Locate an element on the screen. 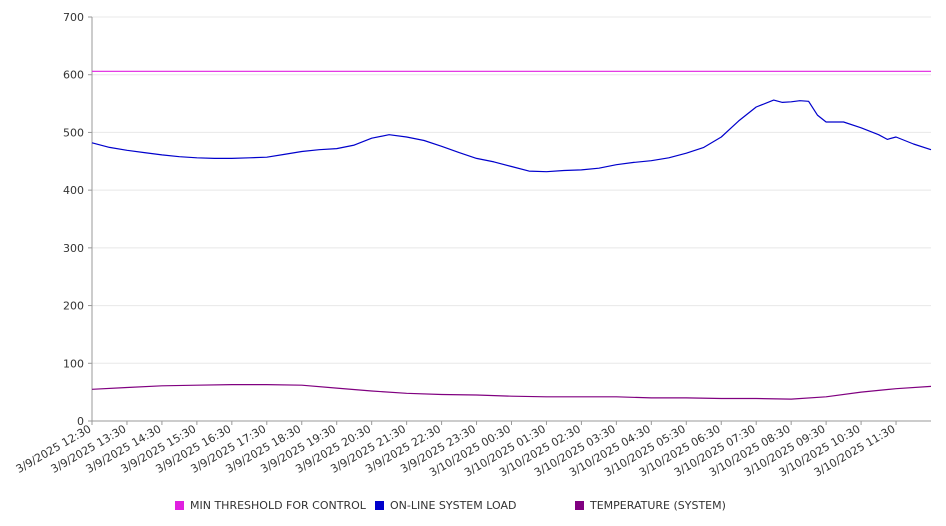  y-tick-label: 600 is located at coordinates (73, 75).